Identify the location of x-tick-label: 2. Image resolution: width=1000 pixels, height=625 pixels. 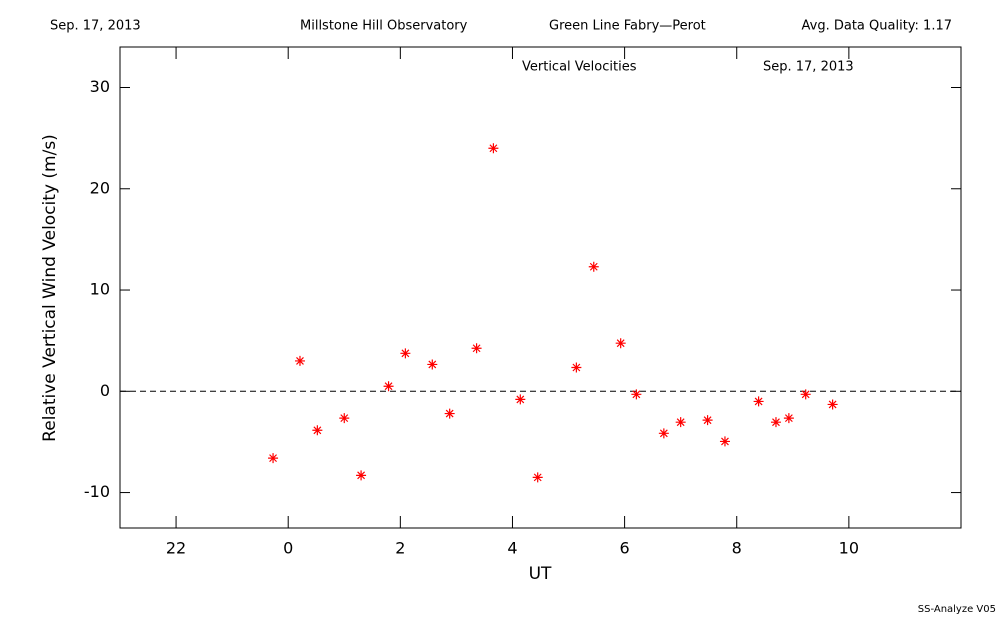
(400, 548).